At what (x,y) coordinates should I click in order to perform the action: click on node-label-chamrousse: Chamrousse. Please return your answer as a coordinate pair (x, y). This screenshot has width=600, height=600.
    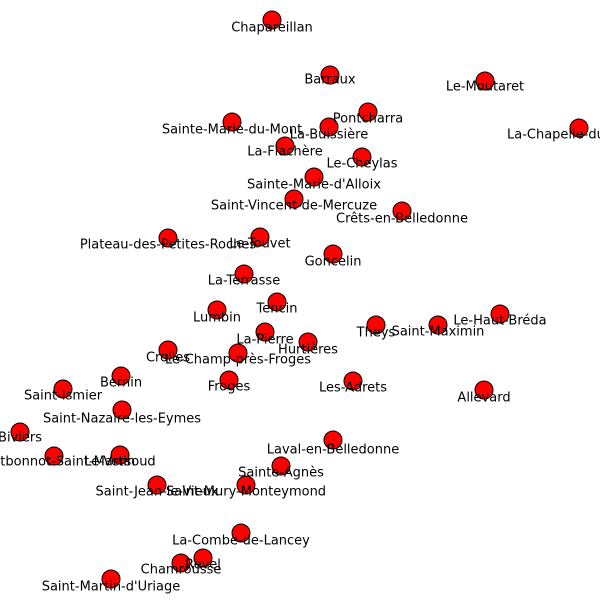
    Looking at the image, I should click on (181, 570).